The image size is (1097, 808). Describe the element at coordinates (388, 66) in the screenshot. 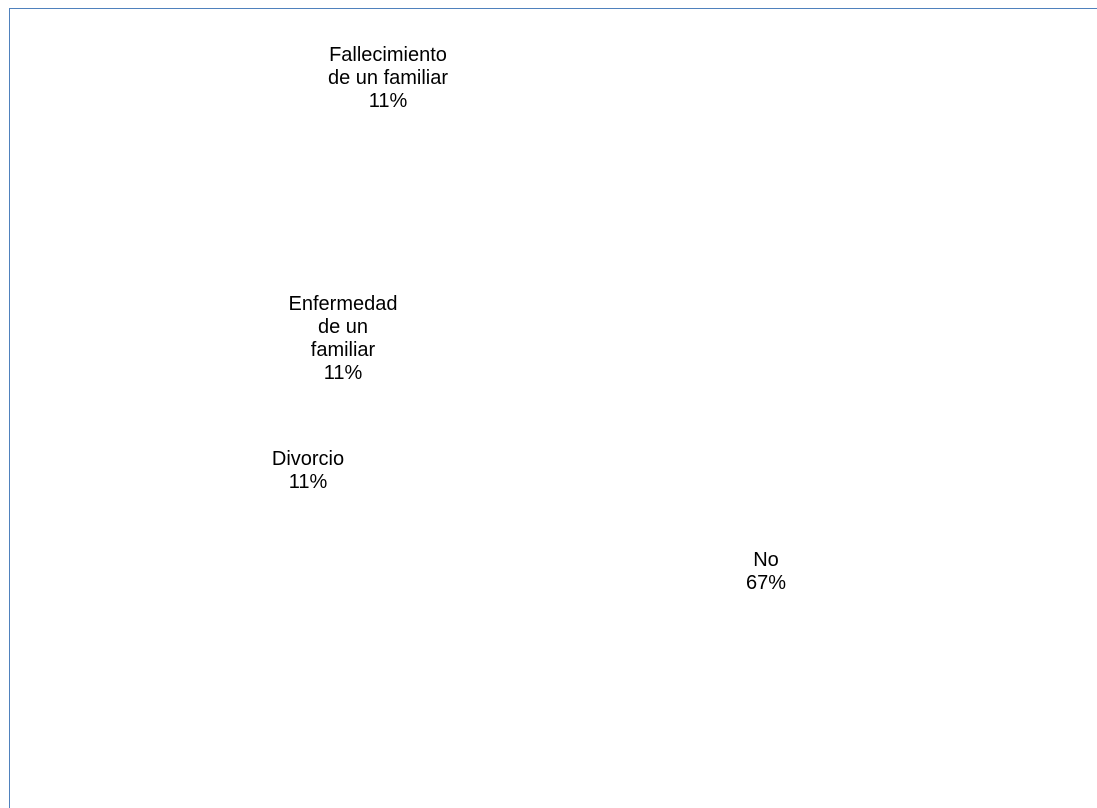

I see `slice-name-fallecimiento: Fallecimiento de un familiar` at that location.